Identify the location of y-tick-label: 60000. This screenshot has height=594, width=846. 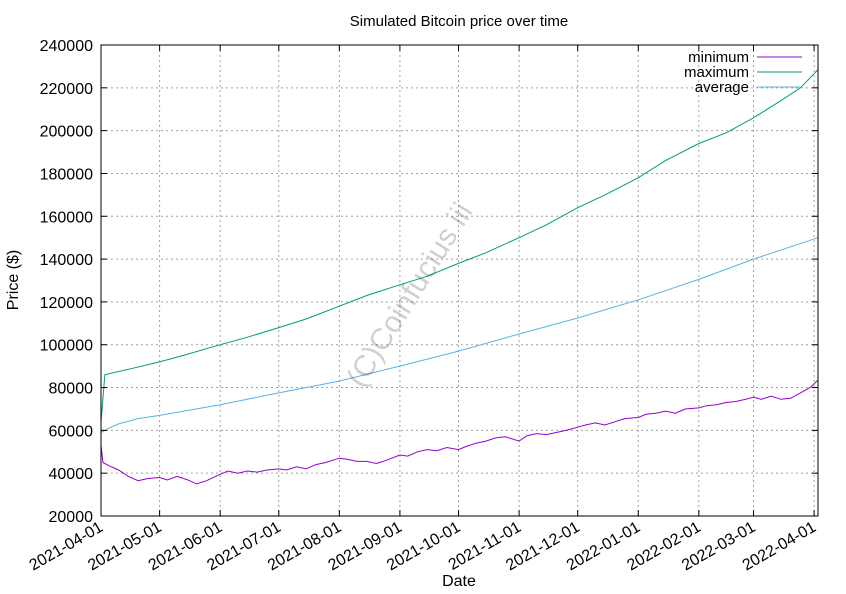
(71, 431).